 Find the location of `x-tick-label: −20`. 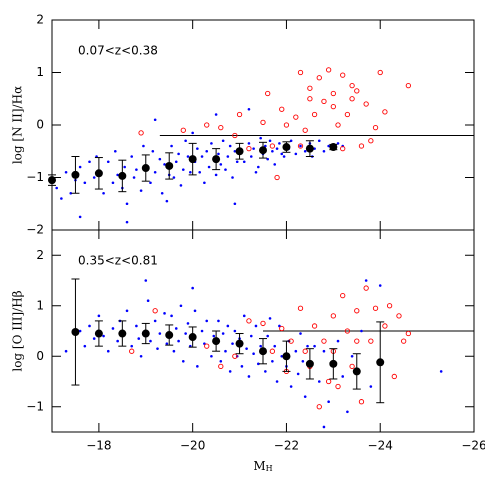

x-tick-label: −20 is located at coordinates (192, 446).